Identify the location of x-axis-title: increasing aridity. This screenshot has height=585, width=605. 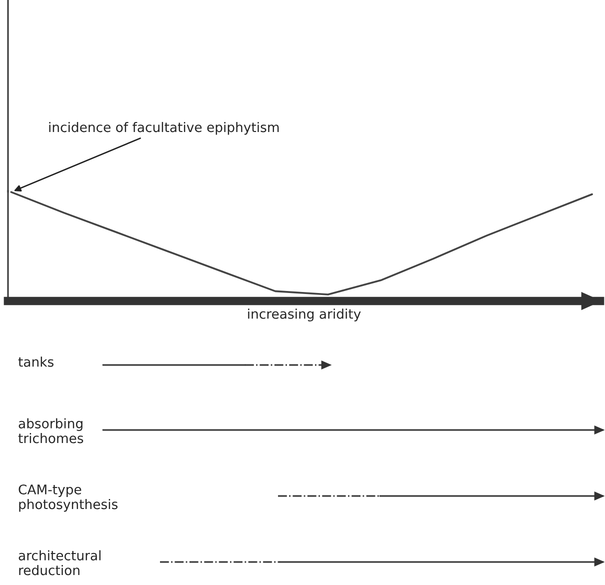
(304, 315).